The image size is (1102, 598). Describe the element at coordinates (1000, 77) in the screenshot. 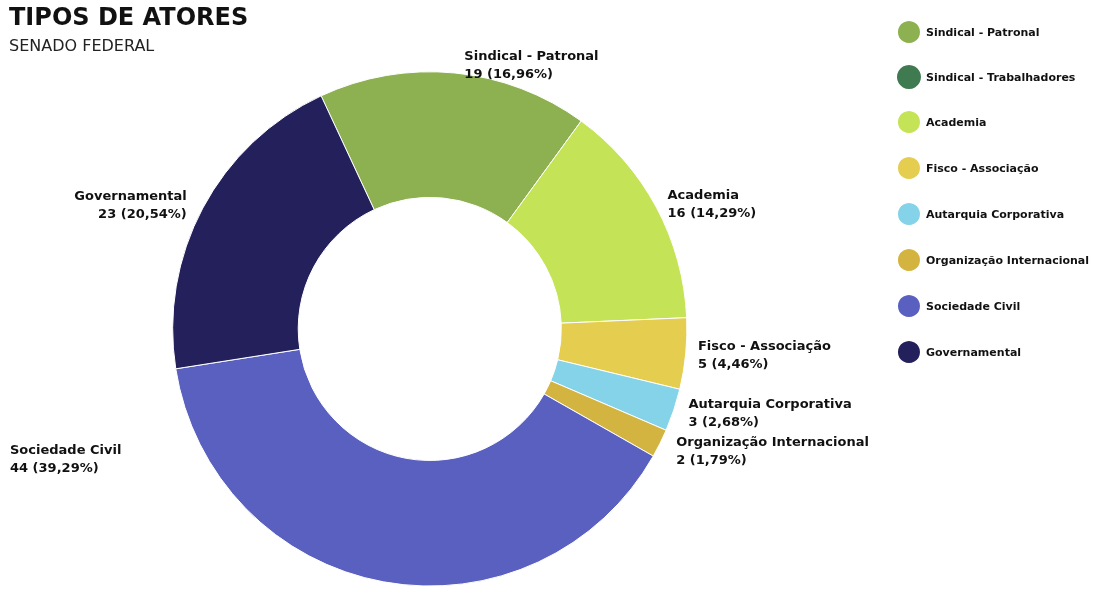

I see `legend-label: Sindical - Trabalhadores` at that location.